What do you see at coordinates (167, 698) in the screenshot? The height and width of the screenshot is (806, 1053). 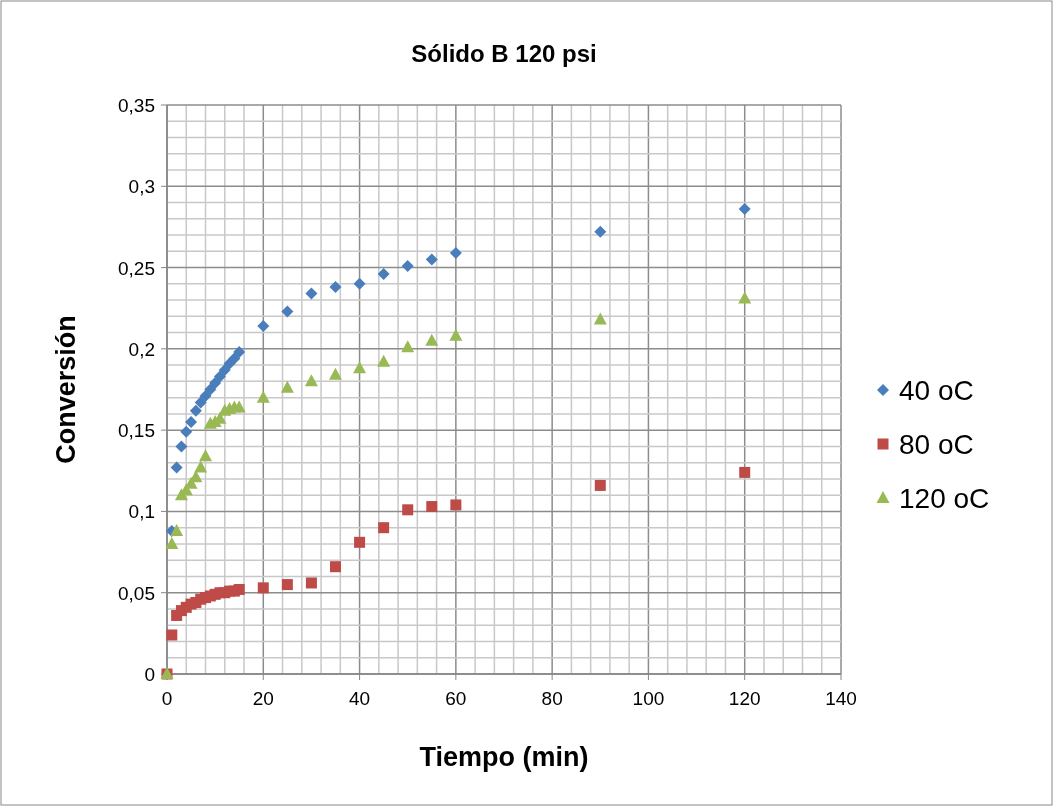 I see `x-tick-label: 0` at bounding box center [167, 698].